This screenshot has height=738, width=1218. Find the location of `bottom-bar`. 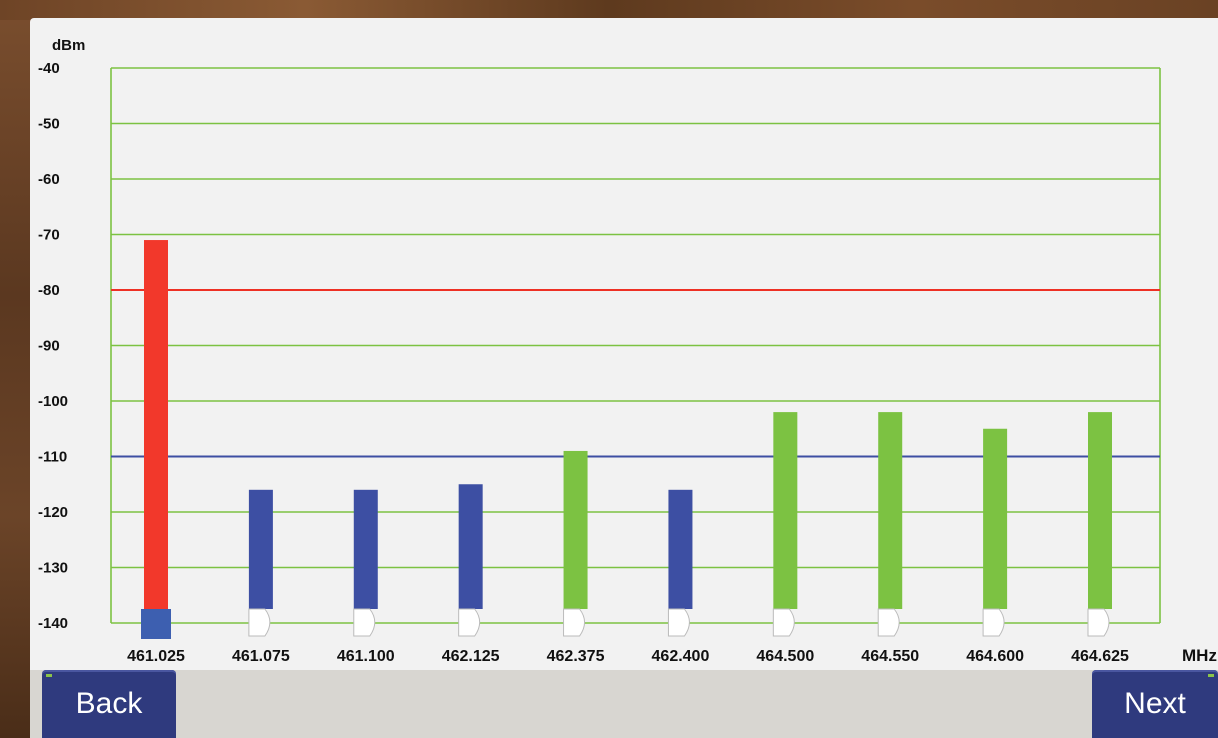

bottom-bar is located at coordinates (624, 704).